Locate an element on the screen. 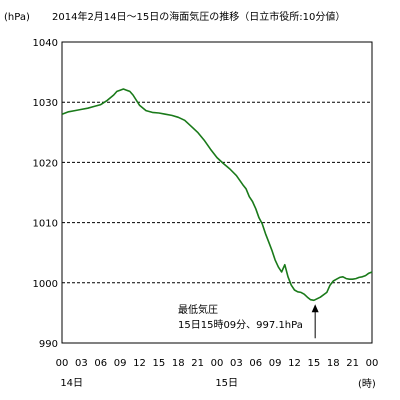 This screenshot has height=400, width=400. y-axis-unit: (hPa) is located at coordinates (17, 17).